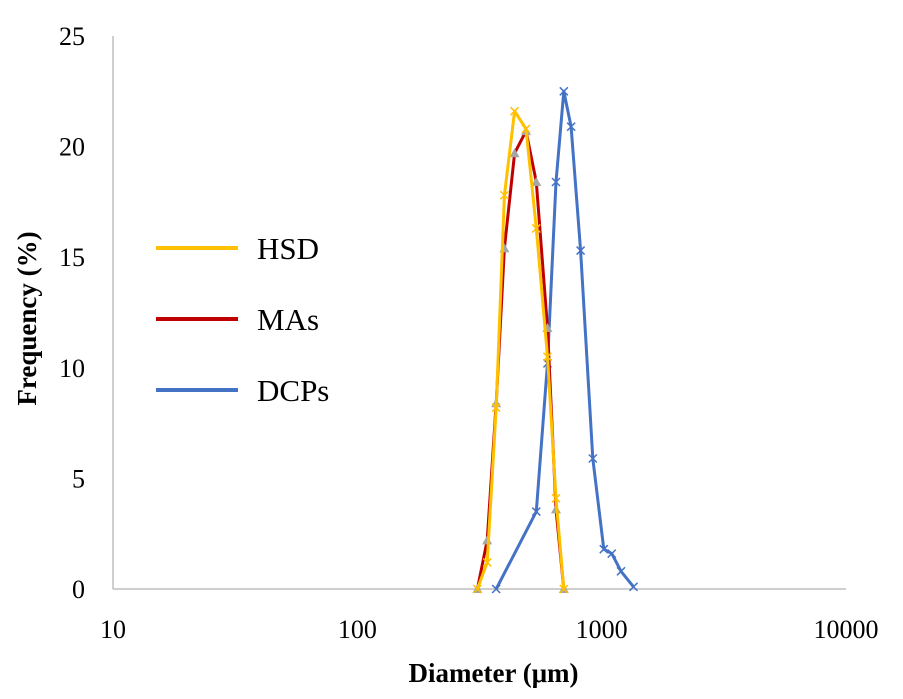  What do you see at coordinates (846, 629) in the screenshot?
I see `x-tick-label: 10000` at bounding box center [846, 629].